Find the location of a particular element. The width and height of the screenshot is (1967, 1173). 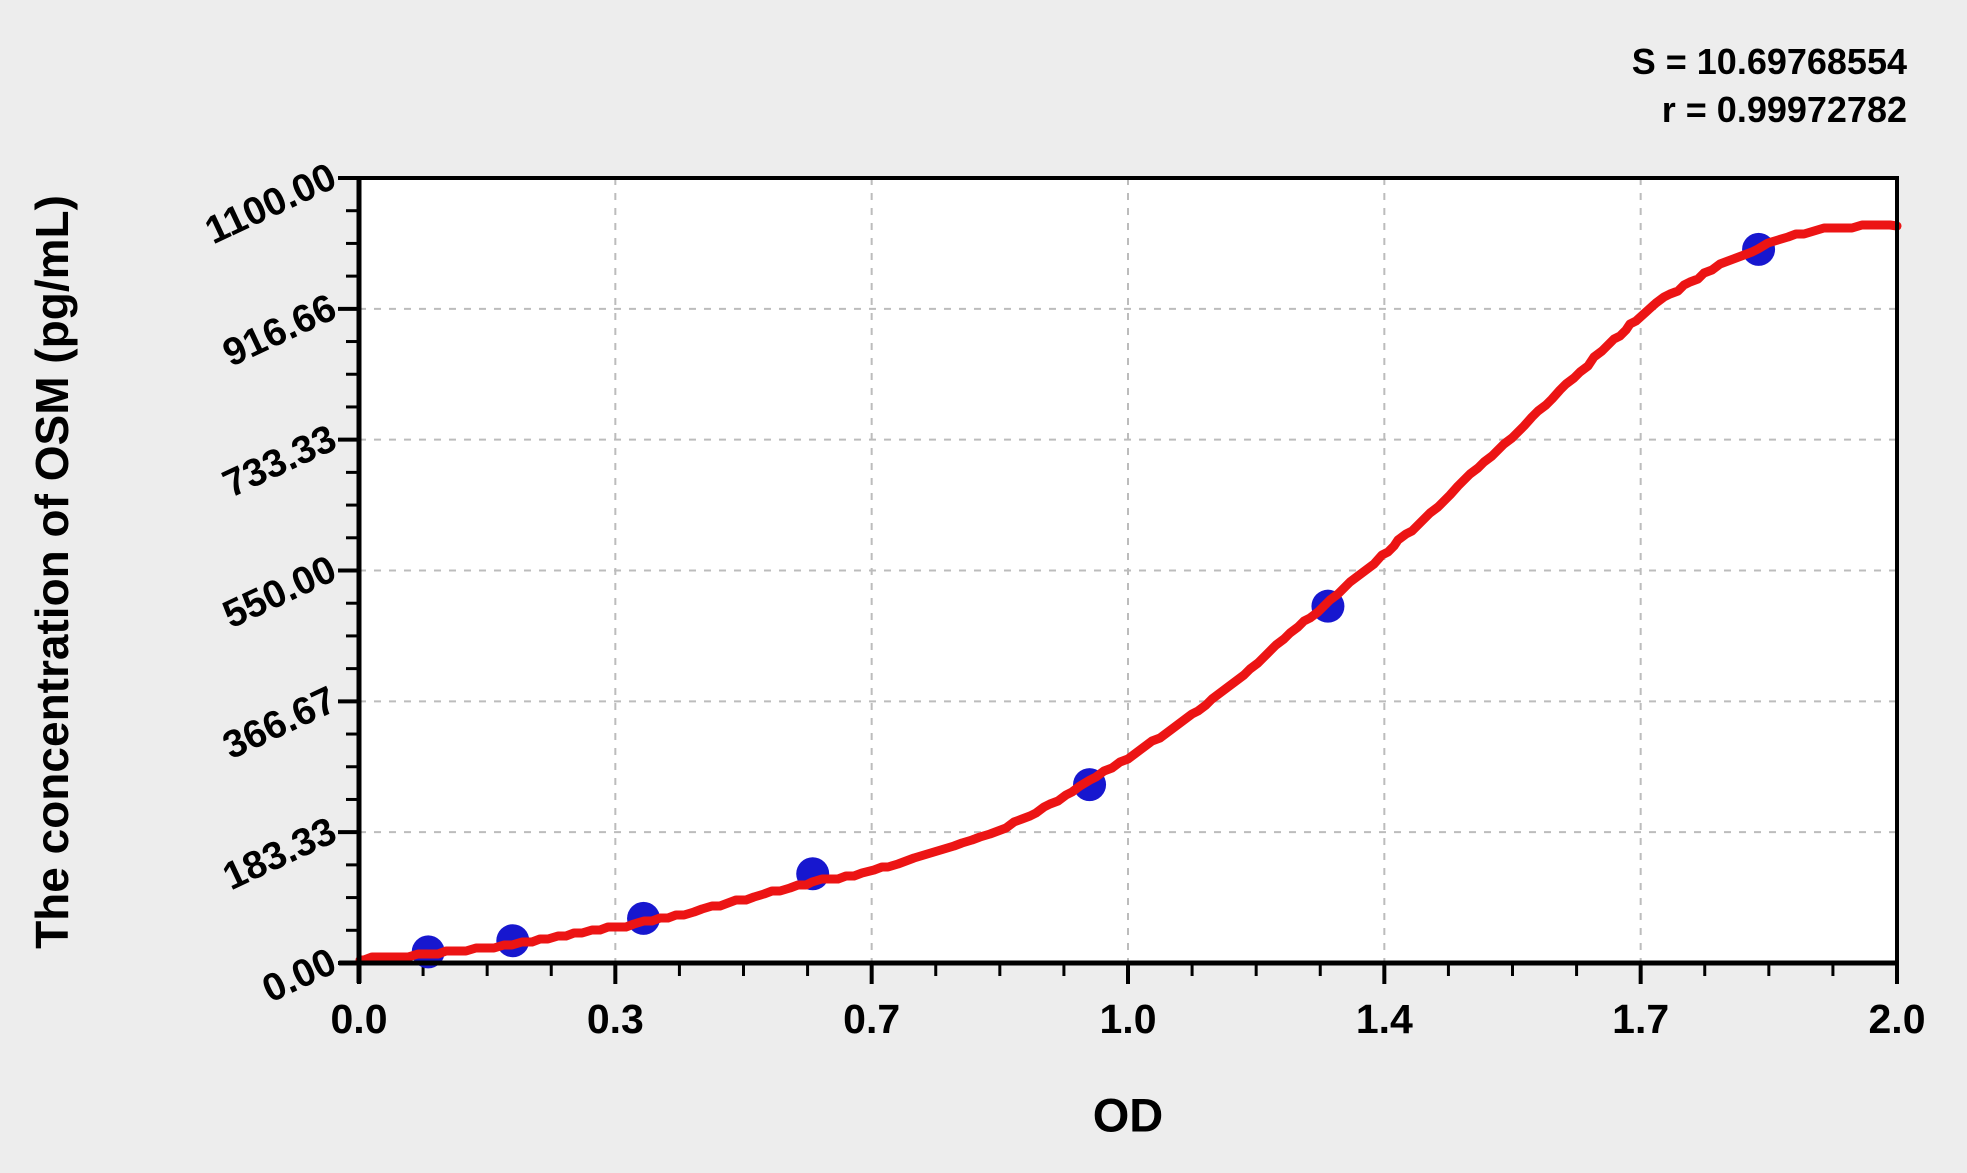

y-tick-label: 1100.00 is located at coordinates (271, 204).